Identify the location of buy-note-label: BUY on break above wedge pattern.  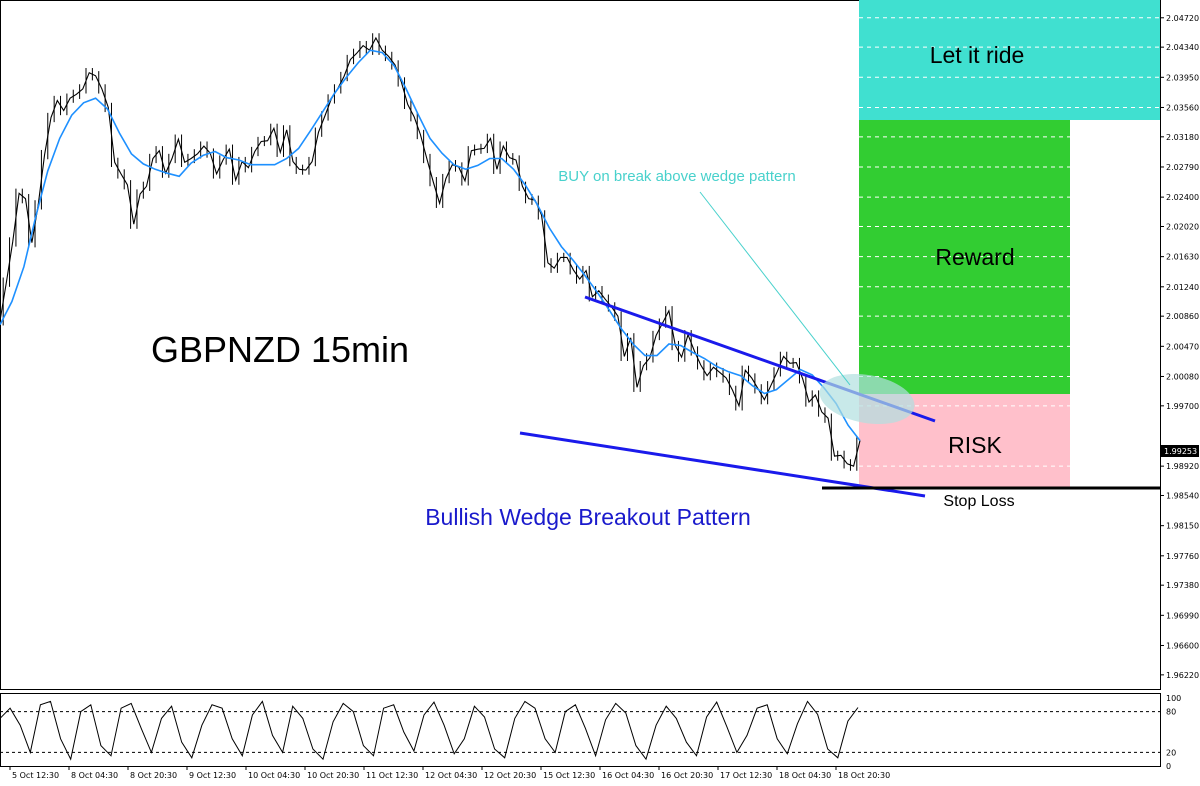
(676, 176).